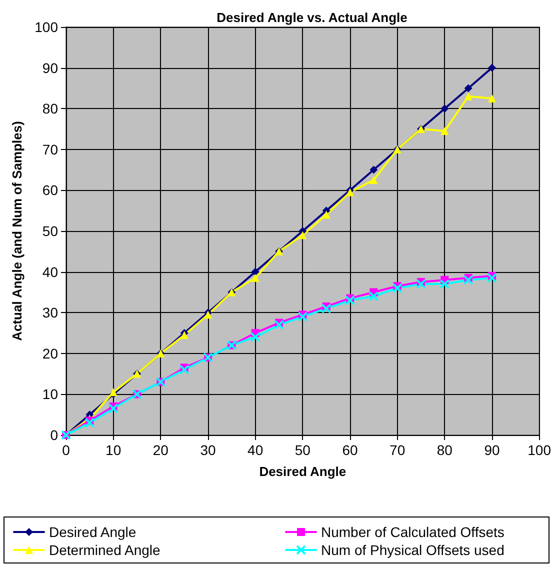  I want to click on y-tick-label: 30, so click(50, 312).